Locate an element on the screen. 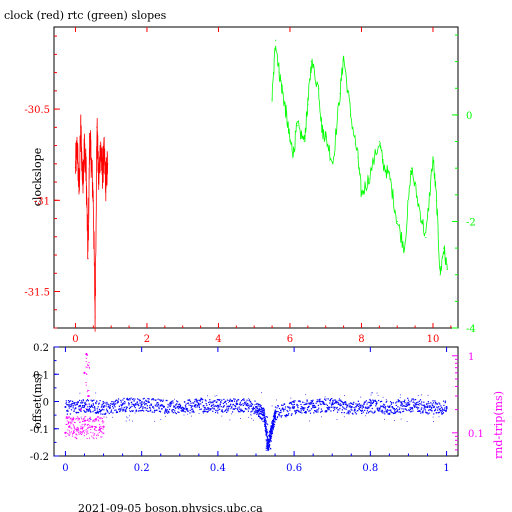 This screenshot has width=512, height=512. slopes-y2-tick-label: -4 is located at coordinates (471, 329).